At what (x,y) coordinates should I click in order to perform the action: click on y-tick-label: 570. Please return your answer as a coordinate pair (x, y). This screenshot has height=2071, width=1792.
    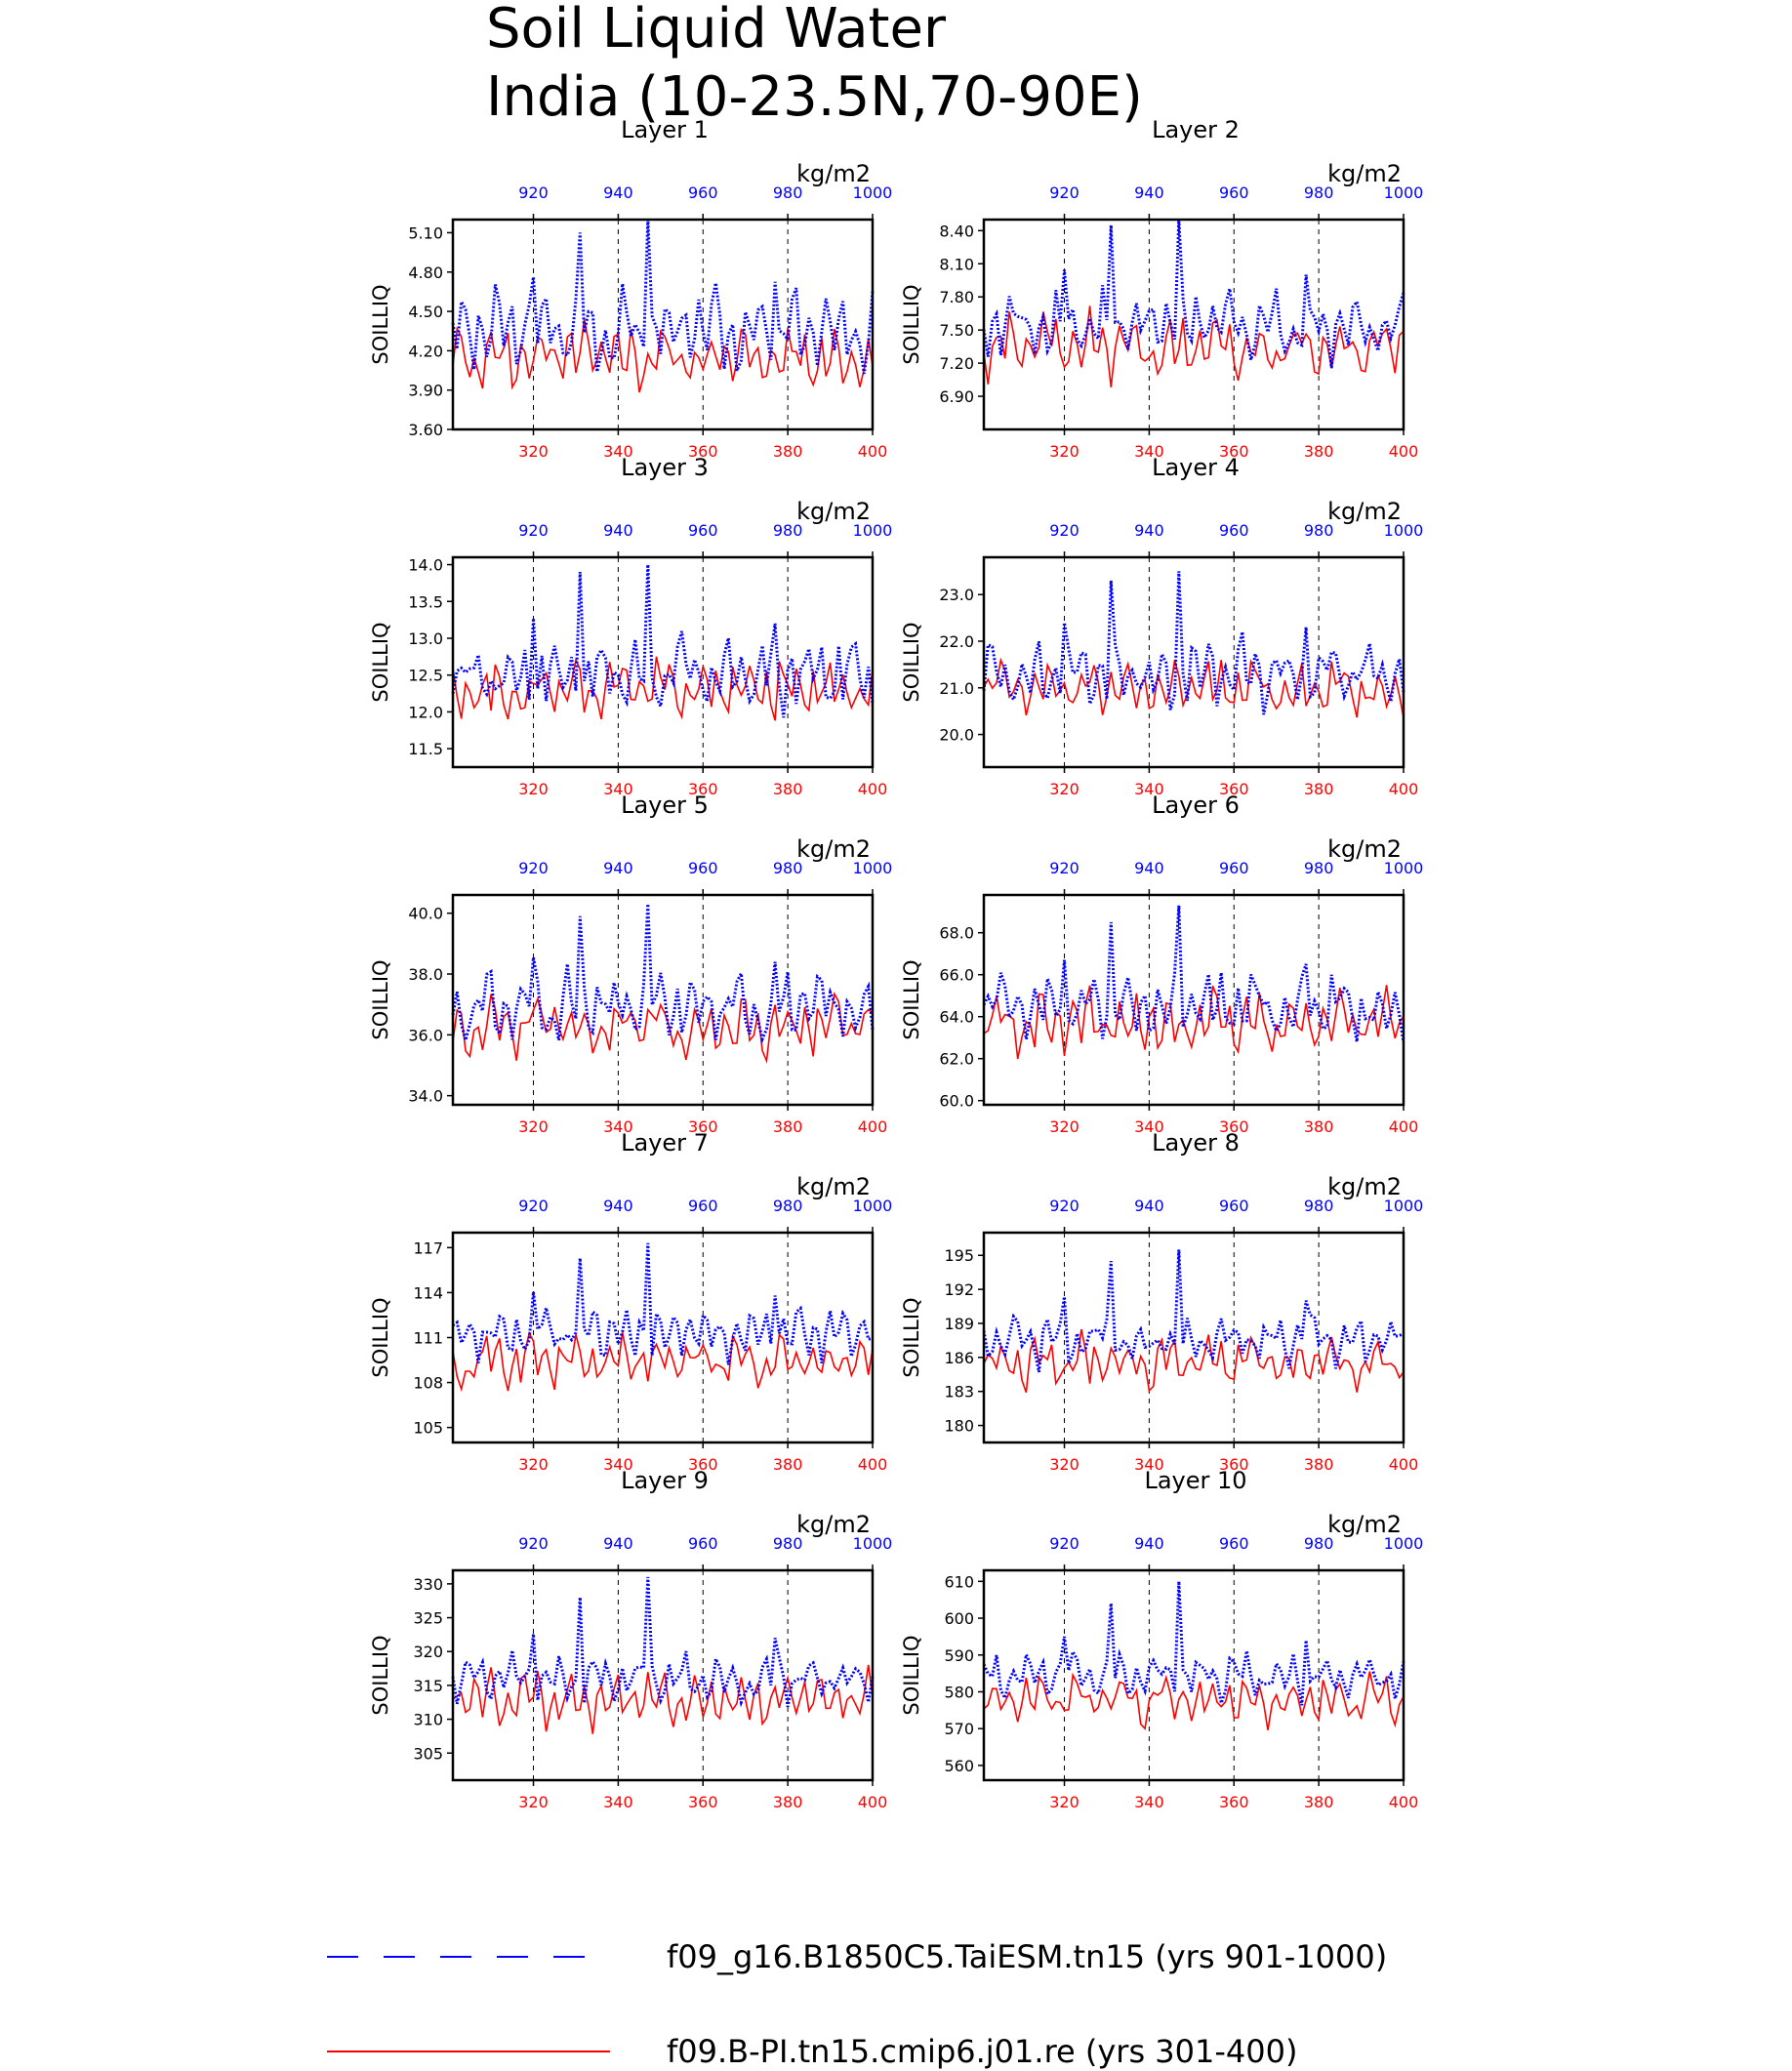
    Looking at the image, I should click on (959, 1729).